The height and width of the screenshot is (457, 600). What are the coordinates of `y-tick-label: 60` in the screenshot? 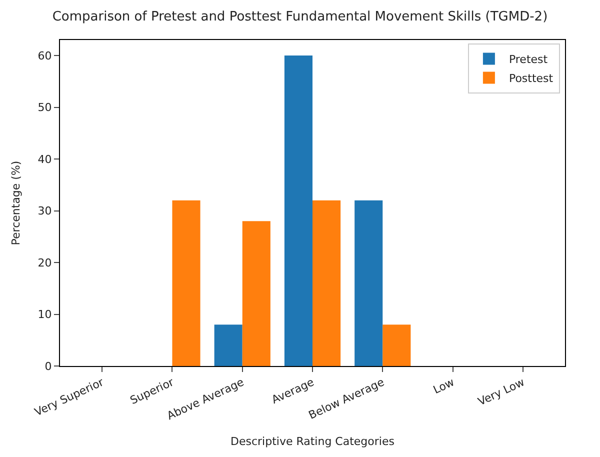 It's located at (45, 55).